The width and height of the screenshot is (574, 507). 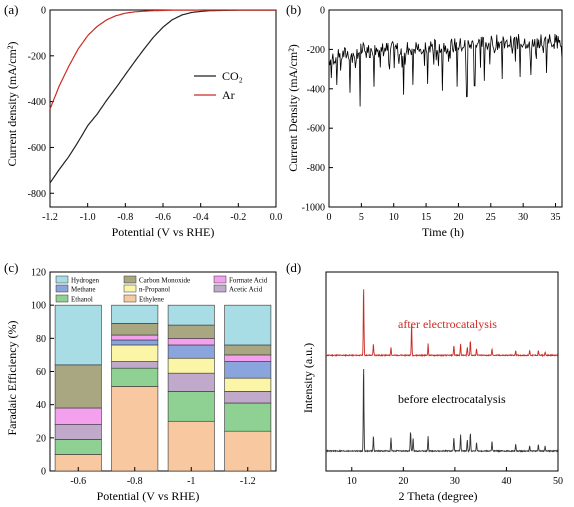 I want to click on panel-a-ytick-label: 0, so click(x=43, y=11).